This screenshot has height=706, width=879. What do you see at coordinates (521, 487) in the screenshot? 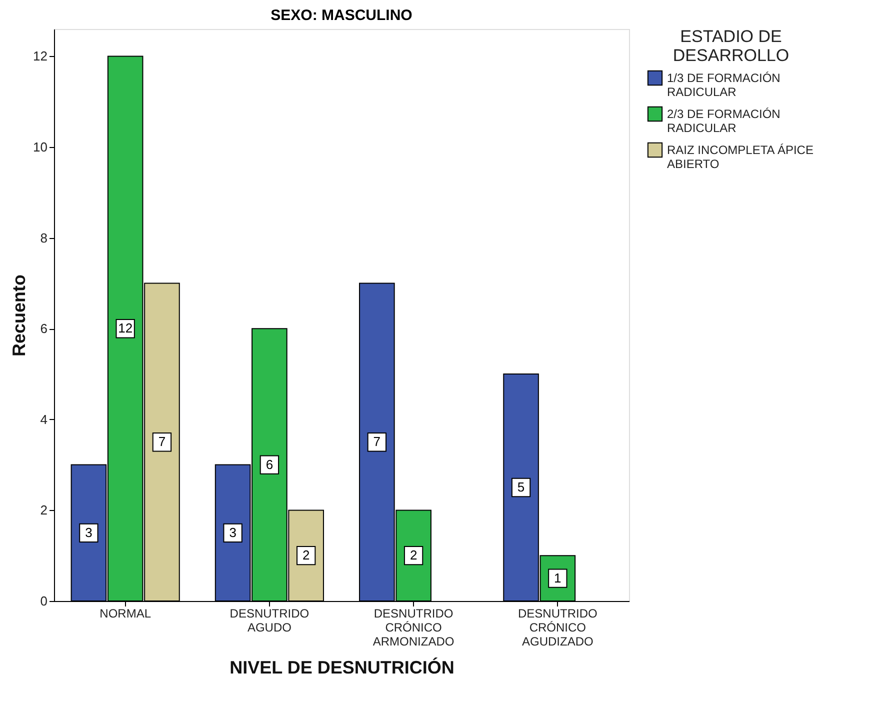
I see `data-label: 5` at bounding box center [521, 487].